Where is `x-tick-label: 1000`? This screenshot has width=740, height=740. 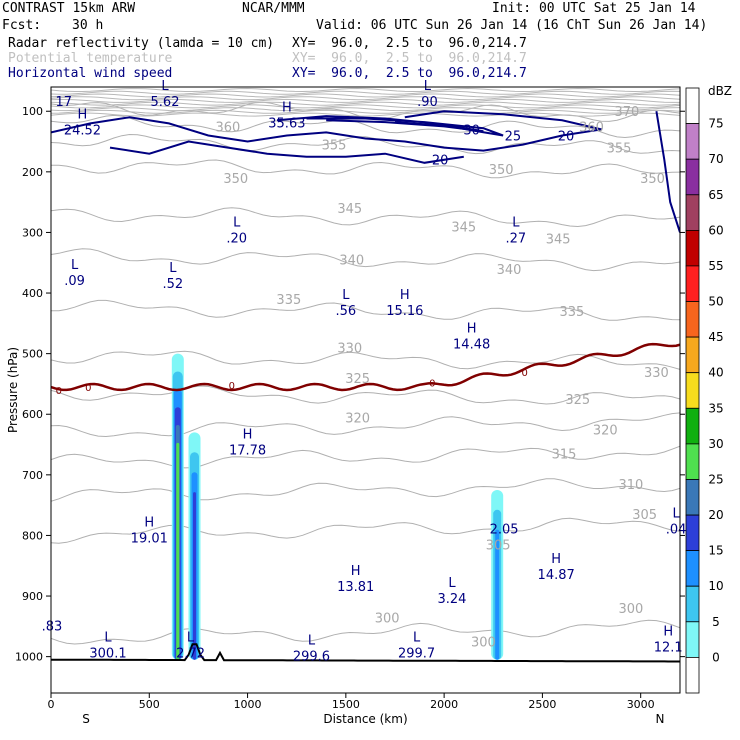
x-tick-label: 1000 is located at coordinates (248, 704).